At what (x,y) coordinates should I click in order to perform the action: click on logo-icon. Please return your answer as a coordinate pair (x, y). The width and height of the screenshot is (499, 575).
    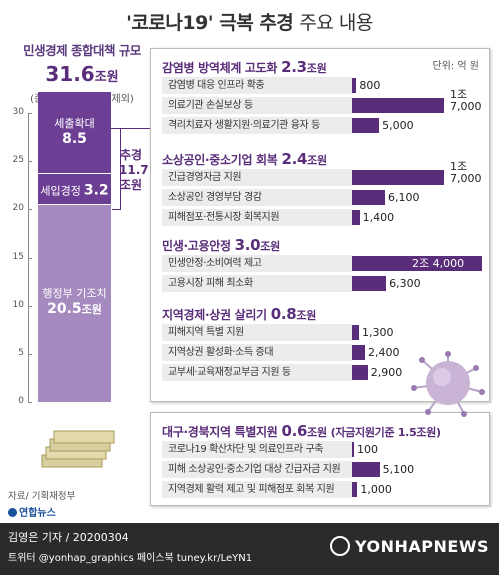
    Looking at the image, I should click on (12, 512).